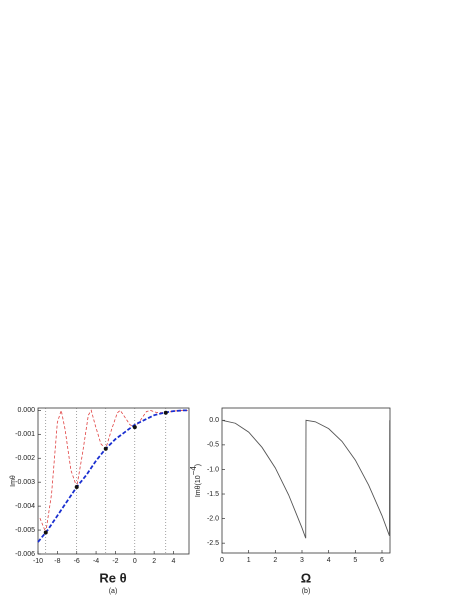 The height and width of the screenshot is (599, 463). I want to click on y-tick-label: -2.0, so click(213, 518).